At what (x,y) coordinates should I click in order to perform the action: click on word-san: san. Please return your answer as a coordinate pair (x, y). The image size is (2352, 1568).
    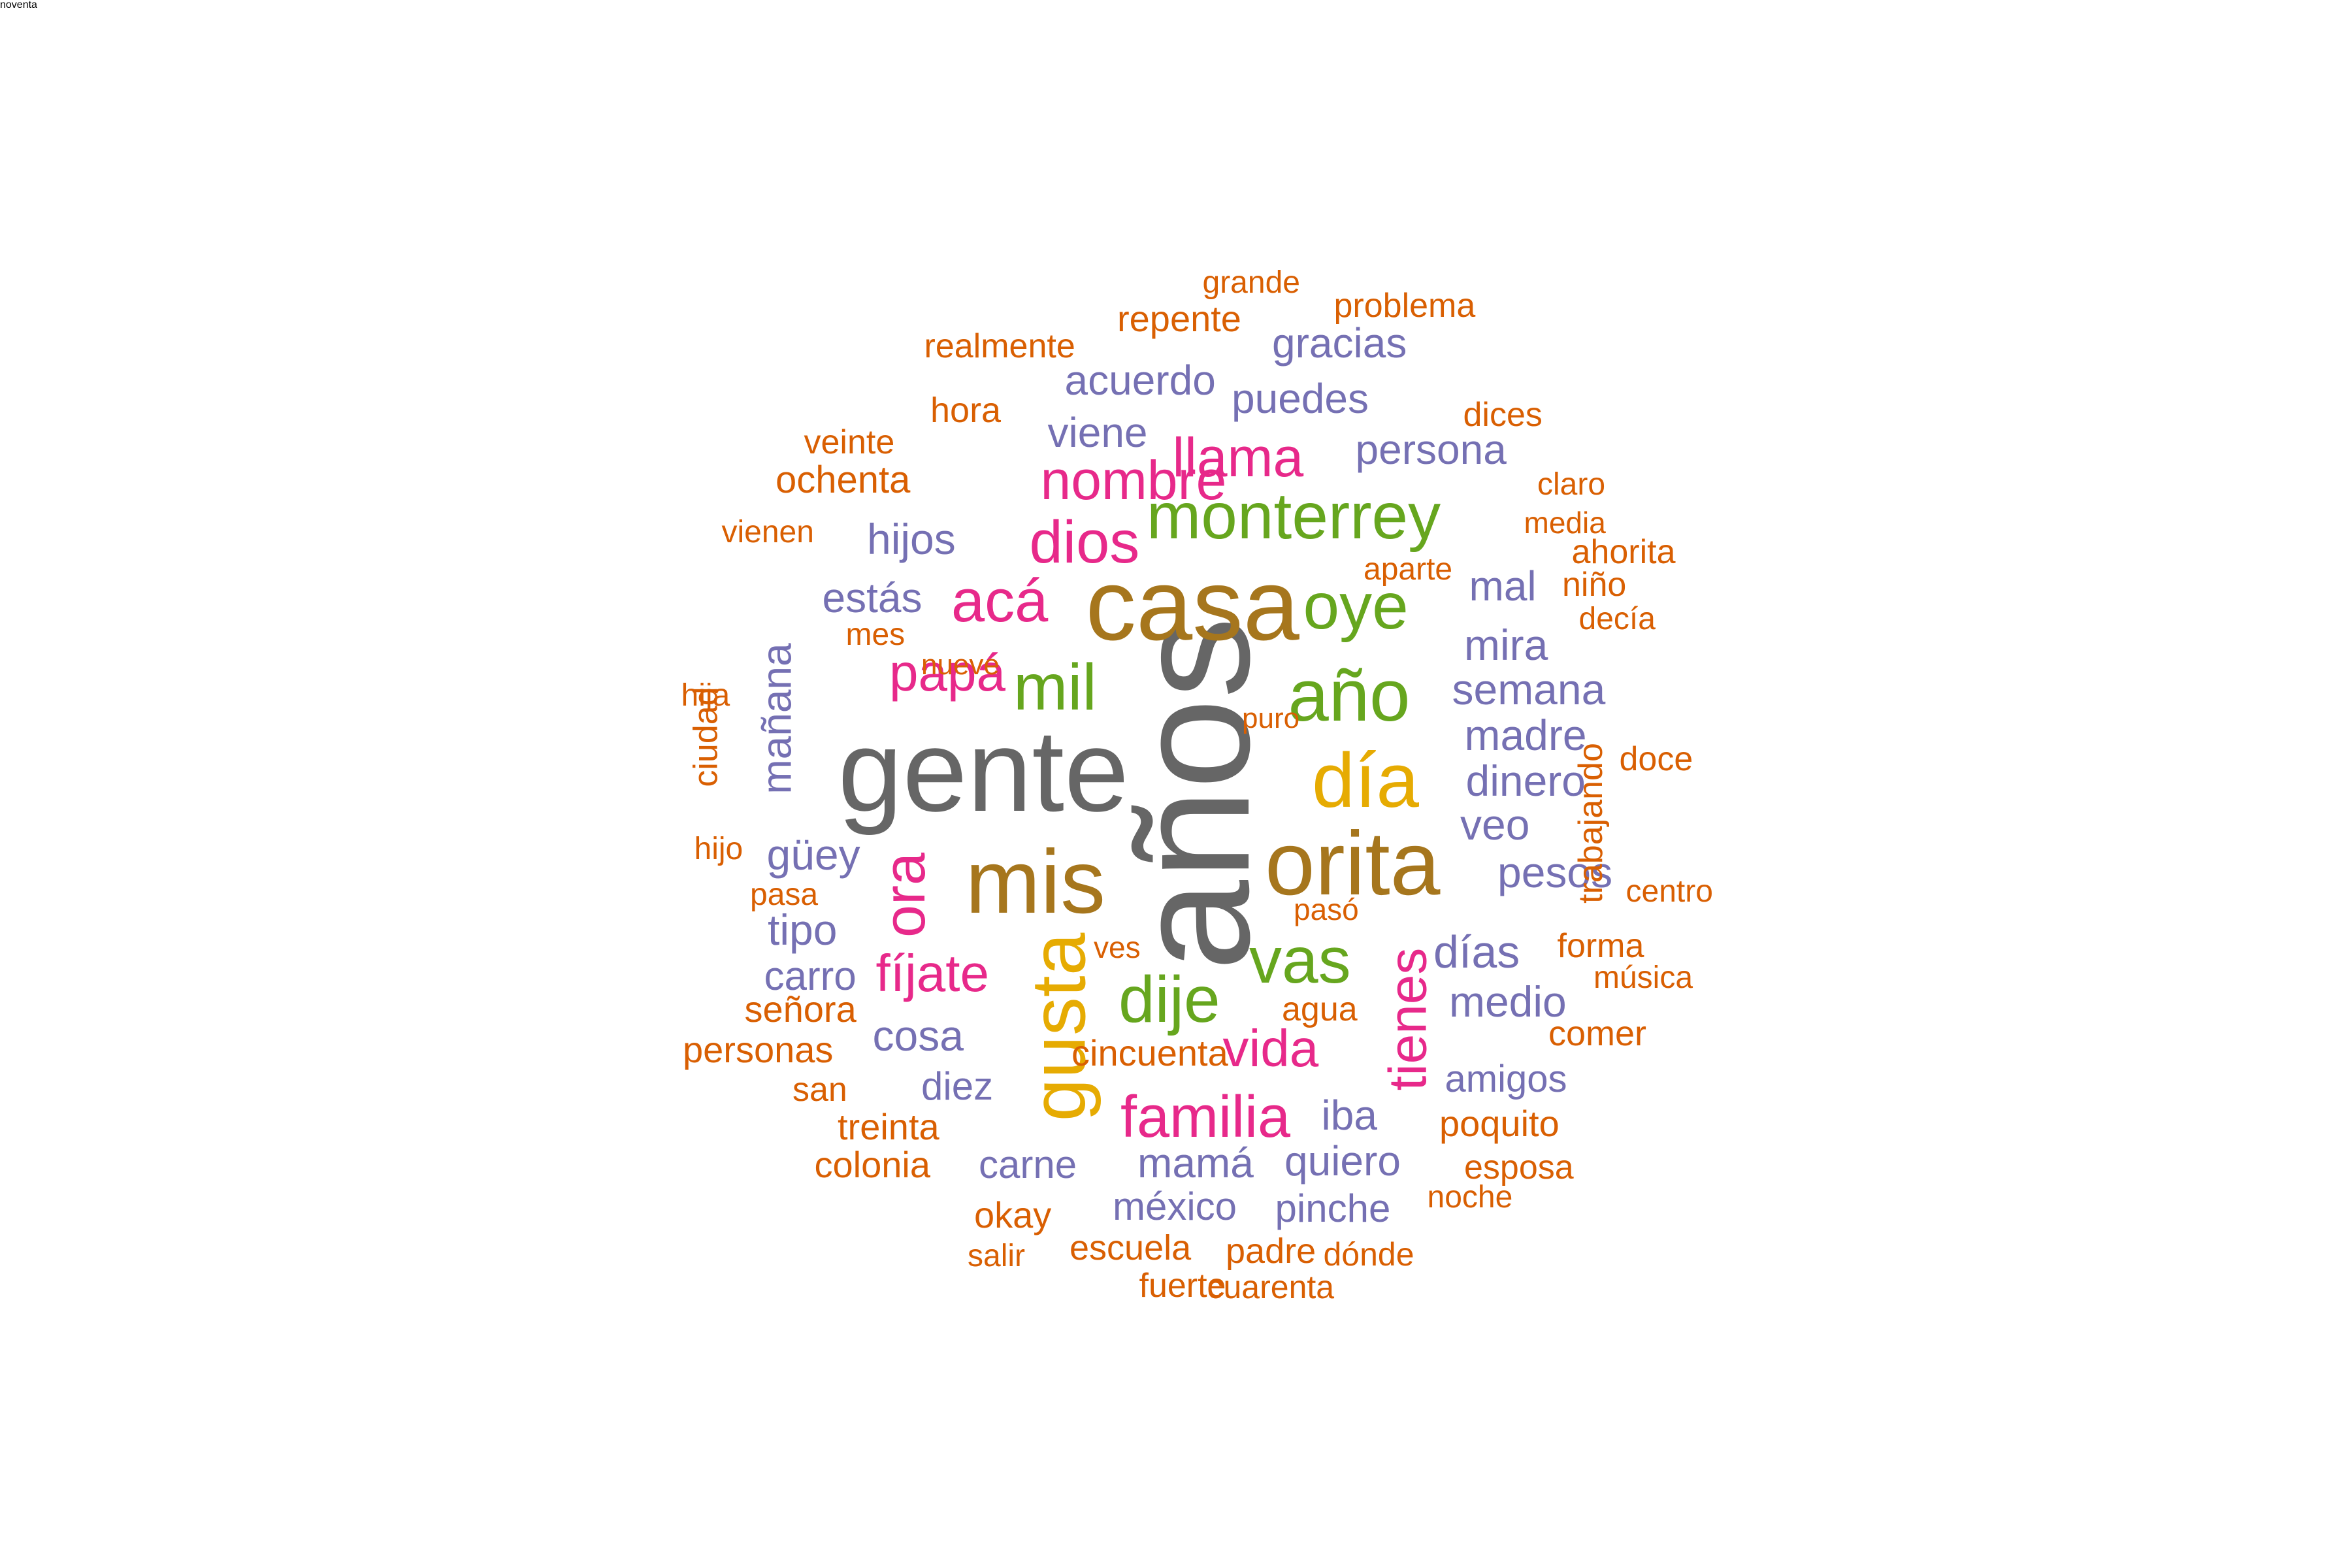
    Looking at the image, I should click on (819, 1090).